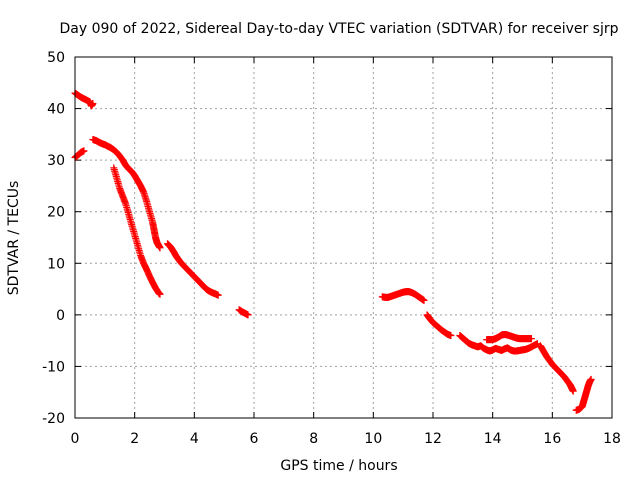 This screenshot has width=640, height=480. I want to click on series-arc-c, so click(126, 194).